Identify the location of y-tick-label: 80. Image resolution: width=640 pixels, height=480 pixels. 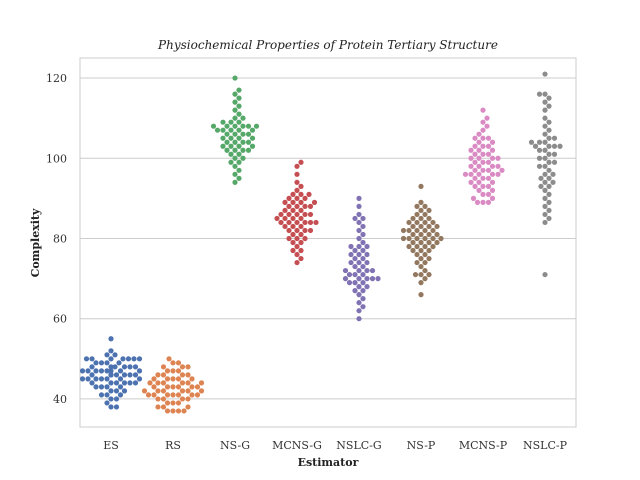
(60, 238).